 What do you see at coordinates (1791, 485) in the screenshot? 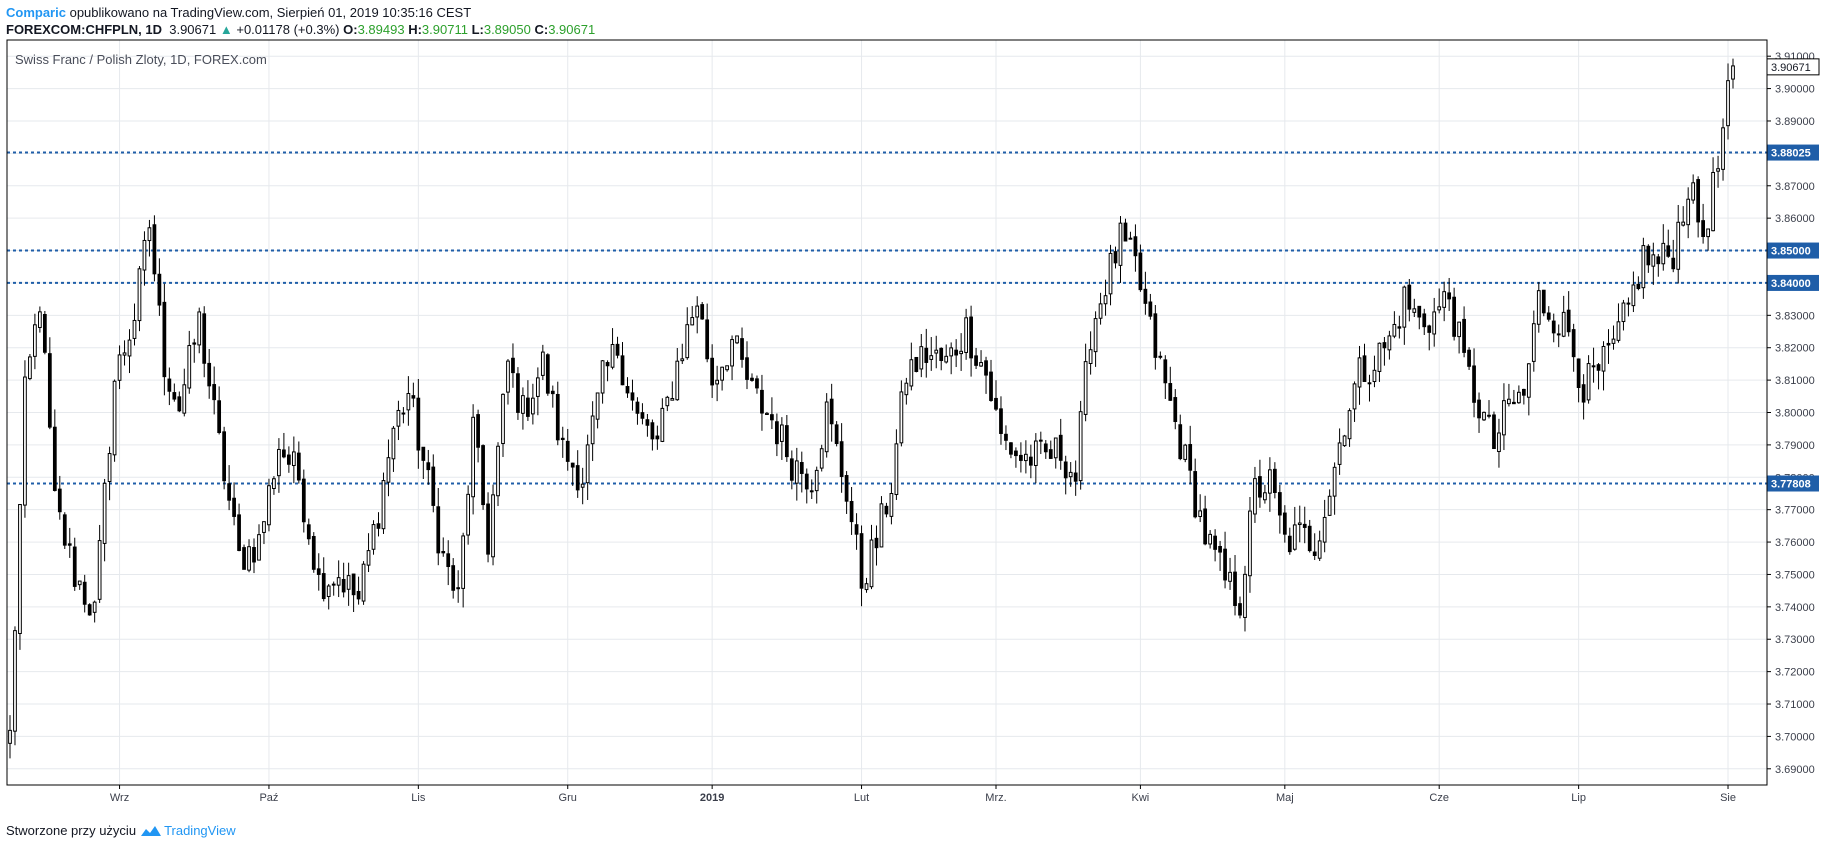
I see `level-label: 3.77808` at bounding box center [1791, 485].